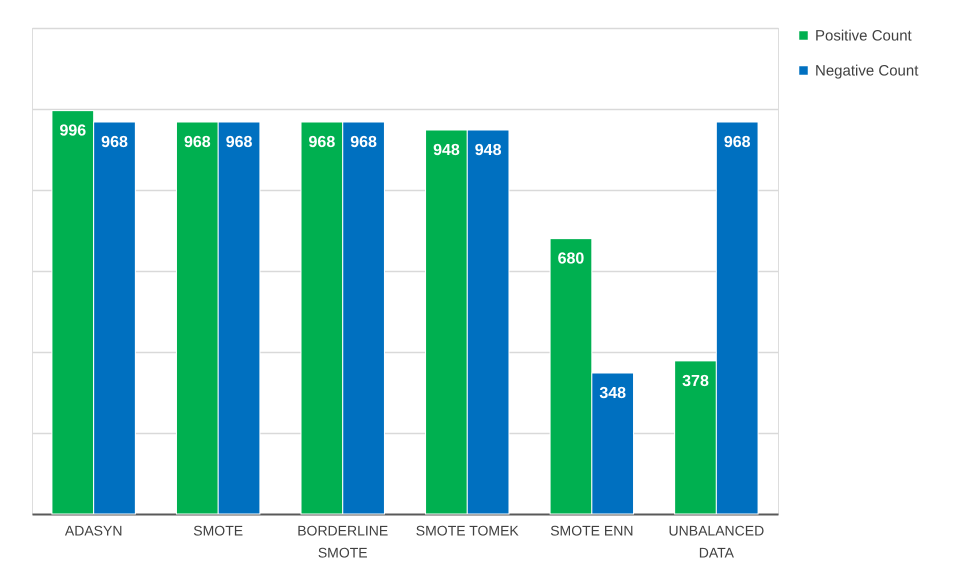  I want to click on data-label: 378, so click(695, 381).